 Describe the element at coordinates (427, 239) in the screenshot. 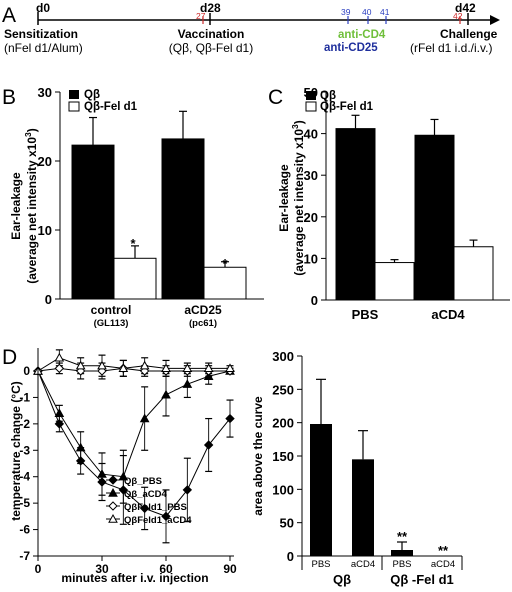

I see `c-sig-acd4: **` at that location.